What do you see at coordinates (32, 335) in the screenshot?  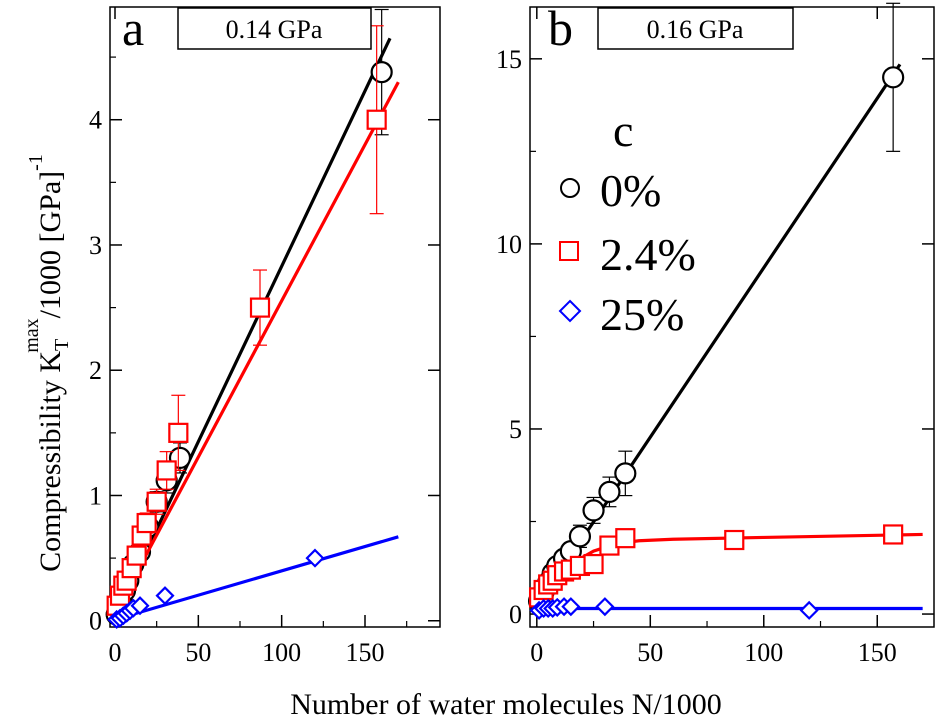 I see `y-axis-title-sup: max` at bounding box center [32, 335].